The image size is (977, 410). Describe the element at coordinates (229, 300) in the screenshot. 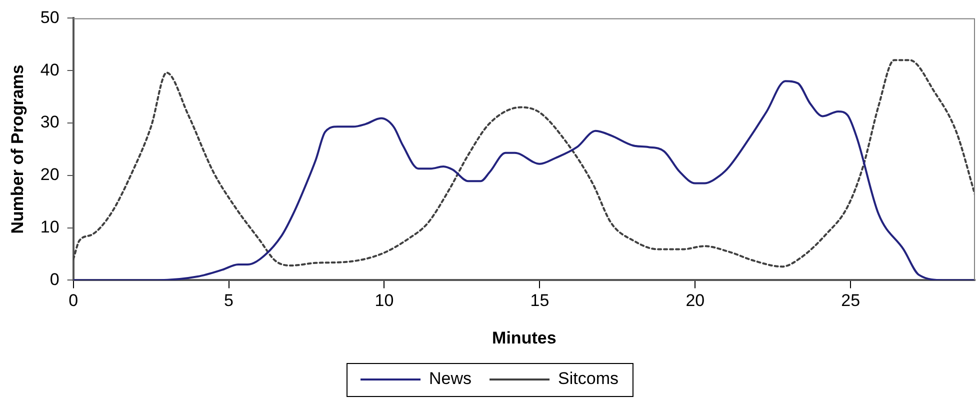

I see `x-tick-label: 5` at that location.